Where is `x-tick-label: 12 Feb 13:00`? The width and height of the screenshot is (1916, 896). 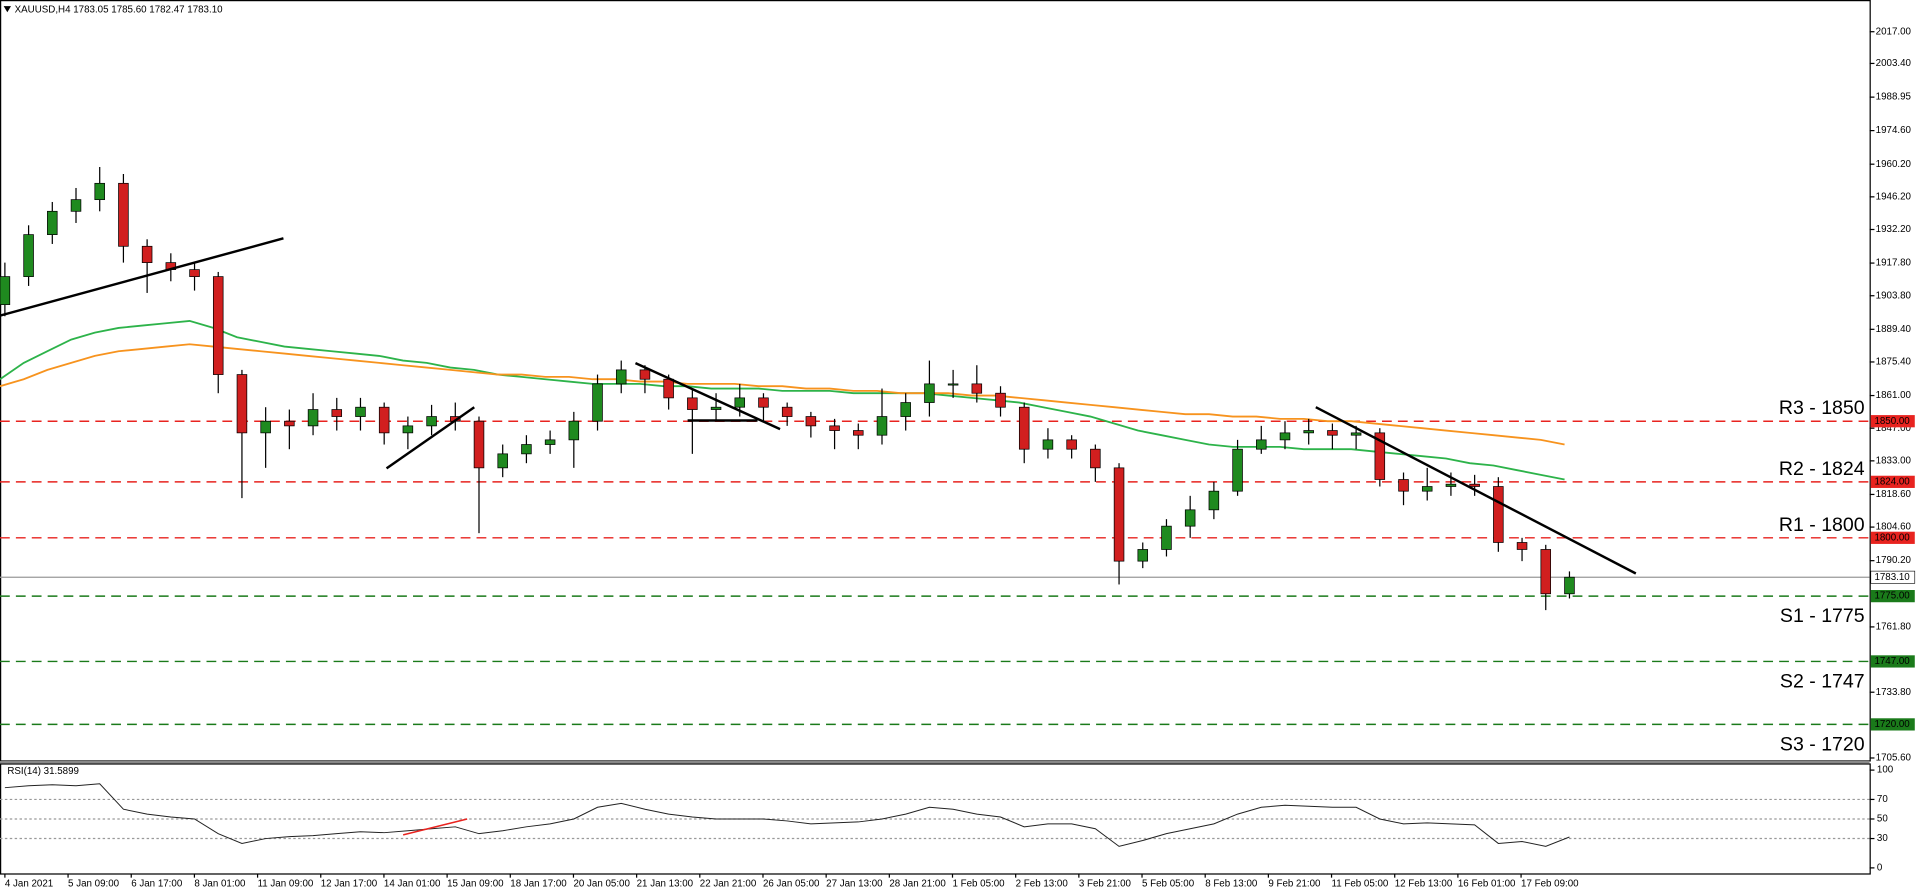
x-tick-label: 12 Feb 13:00 is located at coordinates (1424, 883).